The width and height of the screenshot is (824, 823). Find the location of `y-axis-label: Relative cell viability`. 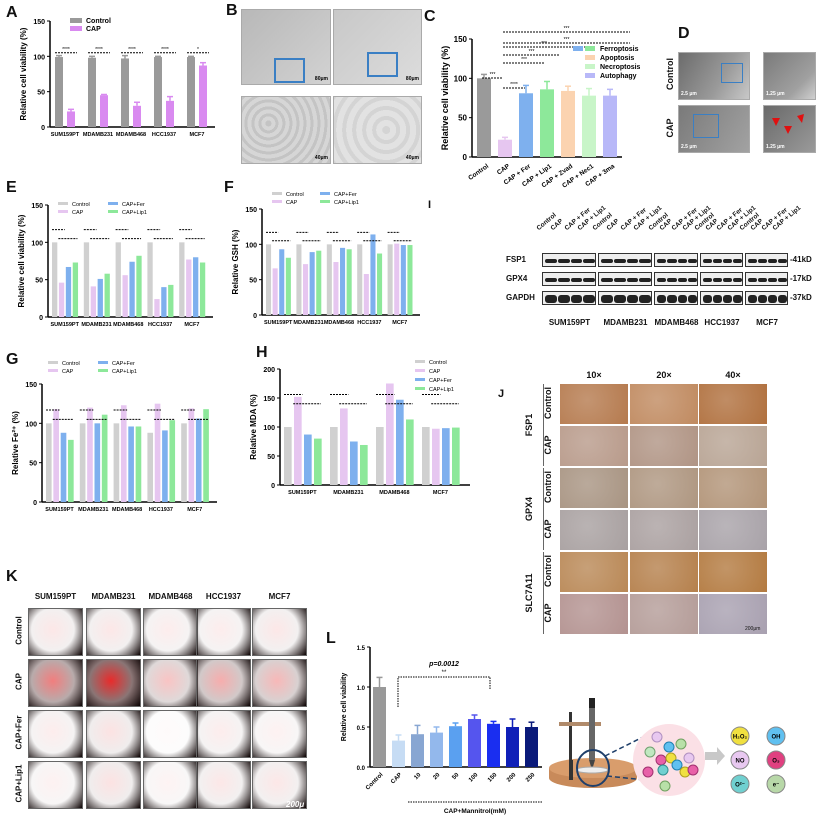

y-axis-label: Relative cell viability is located at coordinates (344, 707).